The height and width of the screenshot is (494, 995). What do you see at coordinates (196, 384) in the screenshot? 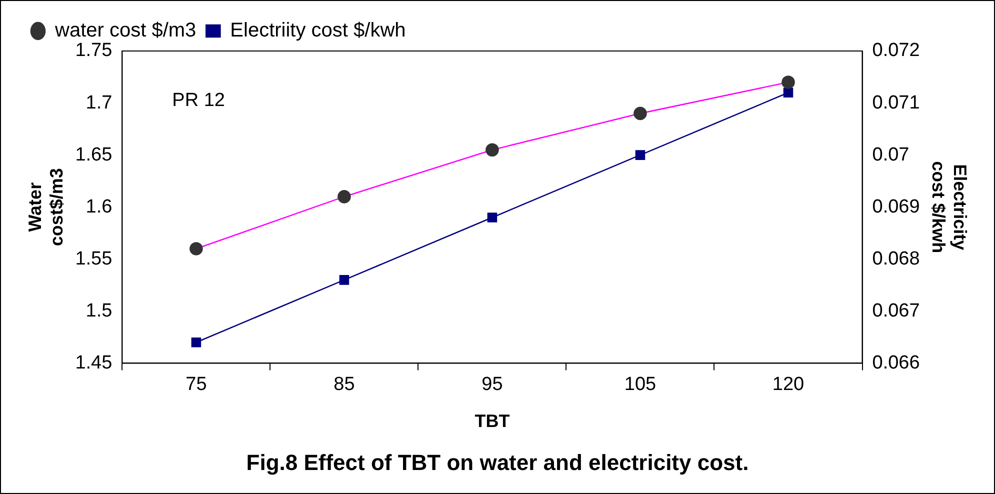
I see `x-tick-label: 75` at bounding box center [196, 384].